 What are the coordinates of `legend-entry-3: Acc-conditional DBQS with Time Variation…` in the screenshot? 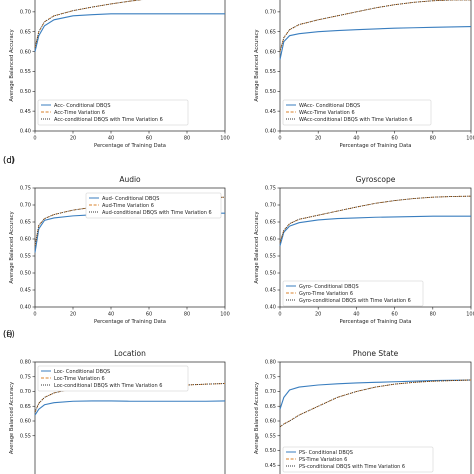 It's located at (108, 120).